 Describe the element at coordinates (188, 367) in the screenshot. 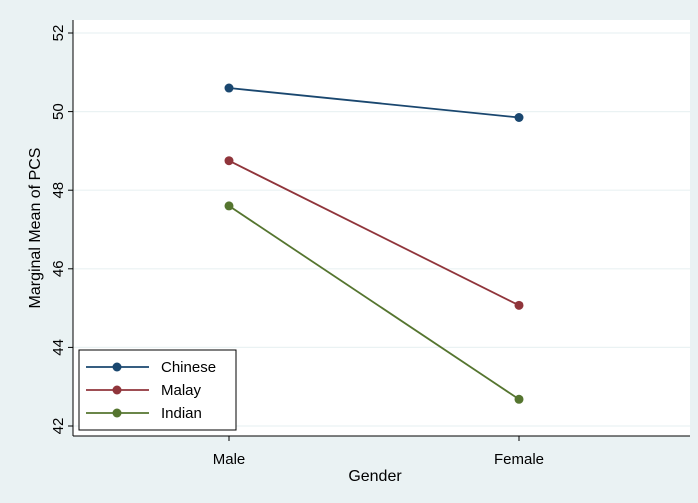

I see `legend-label-chinese: Chinese` at that location.